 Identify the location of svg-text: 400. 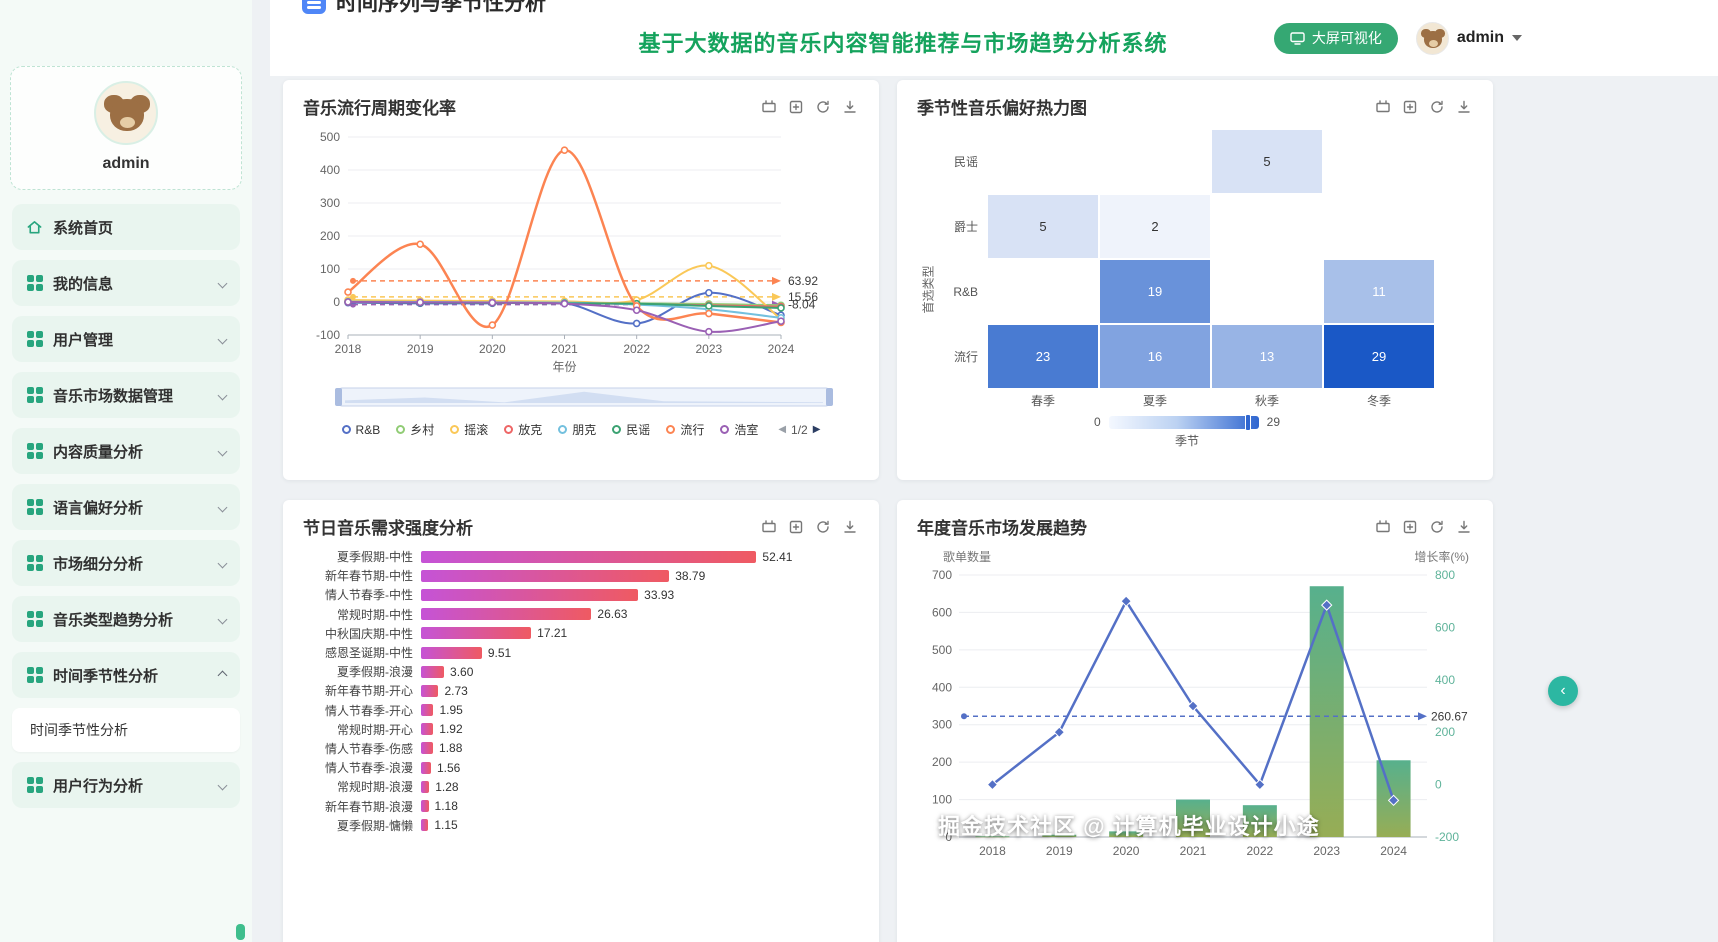
(330, 170).